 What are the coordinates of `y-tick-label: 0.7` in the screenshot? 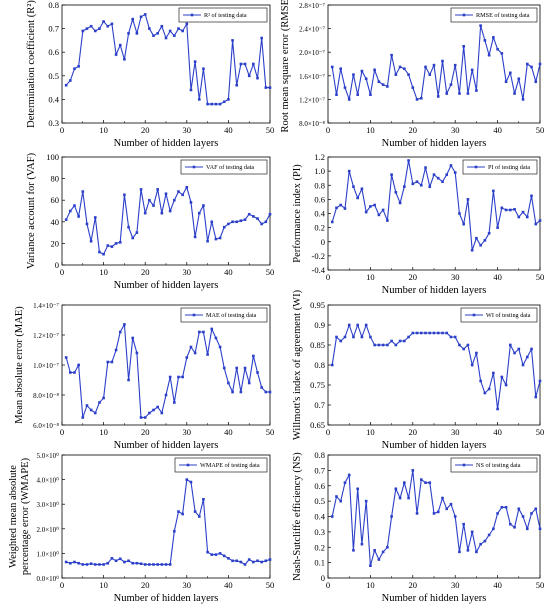 It's located at (53, 29).